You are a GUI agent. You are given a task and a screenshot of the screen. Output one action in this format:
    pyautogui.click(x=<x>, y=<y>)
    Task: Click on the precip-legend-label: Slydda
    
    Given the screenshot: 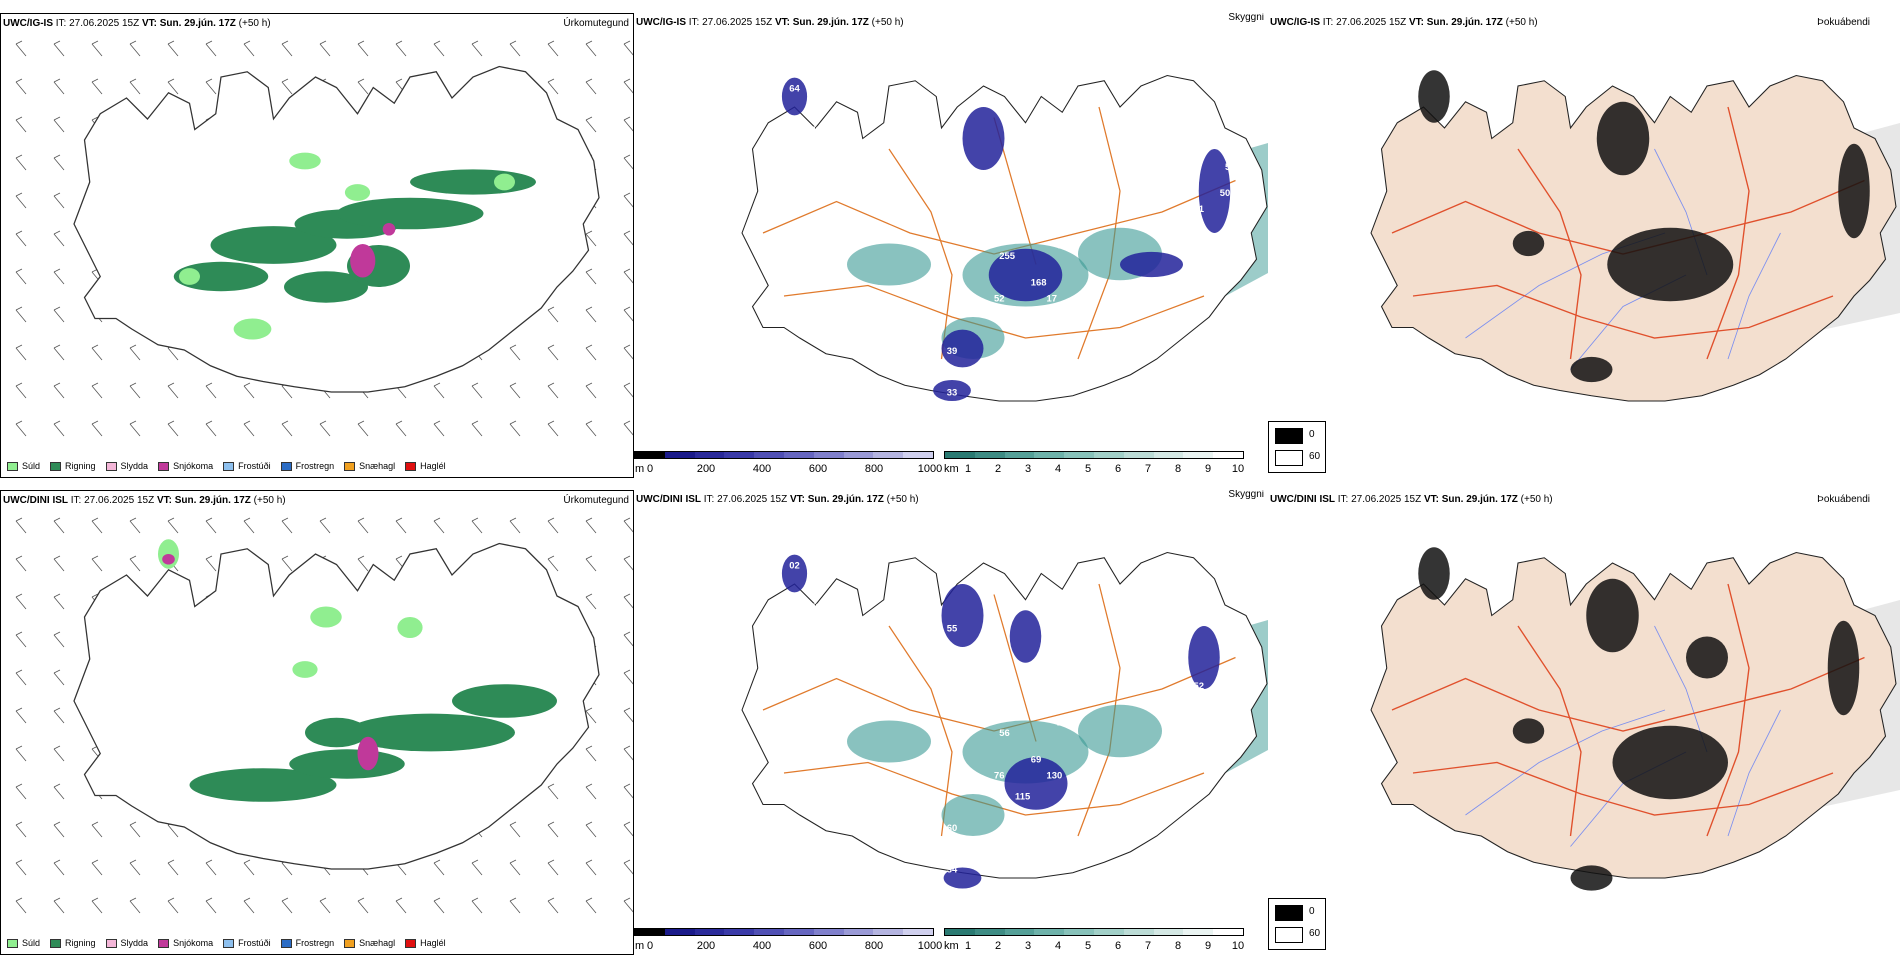 What is the action you would take?
    pyautogui.click(x=134, y=943)
    